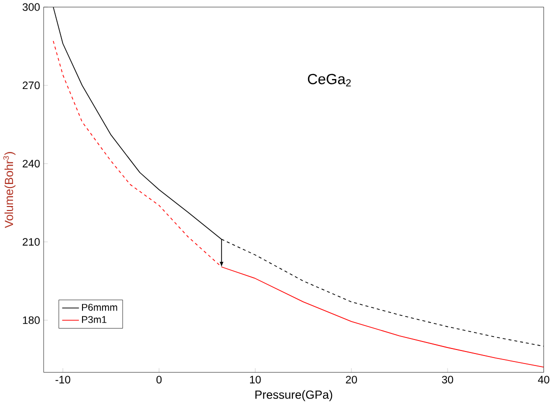  Describe the element at coordinates (31, 85) in the screenshot. I see `y-tick-label: 270` at that location.